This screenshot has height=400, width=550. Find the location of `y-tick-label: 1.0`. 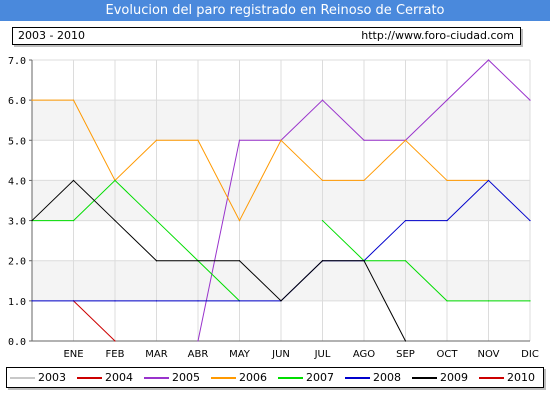

y-tick-label: 1.0 is located at coordinates (17, 302).